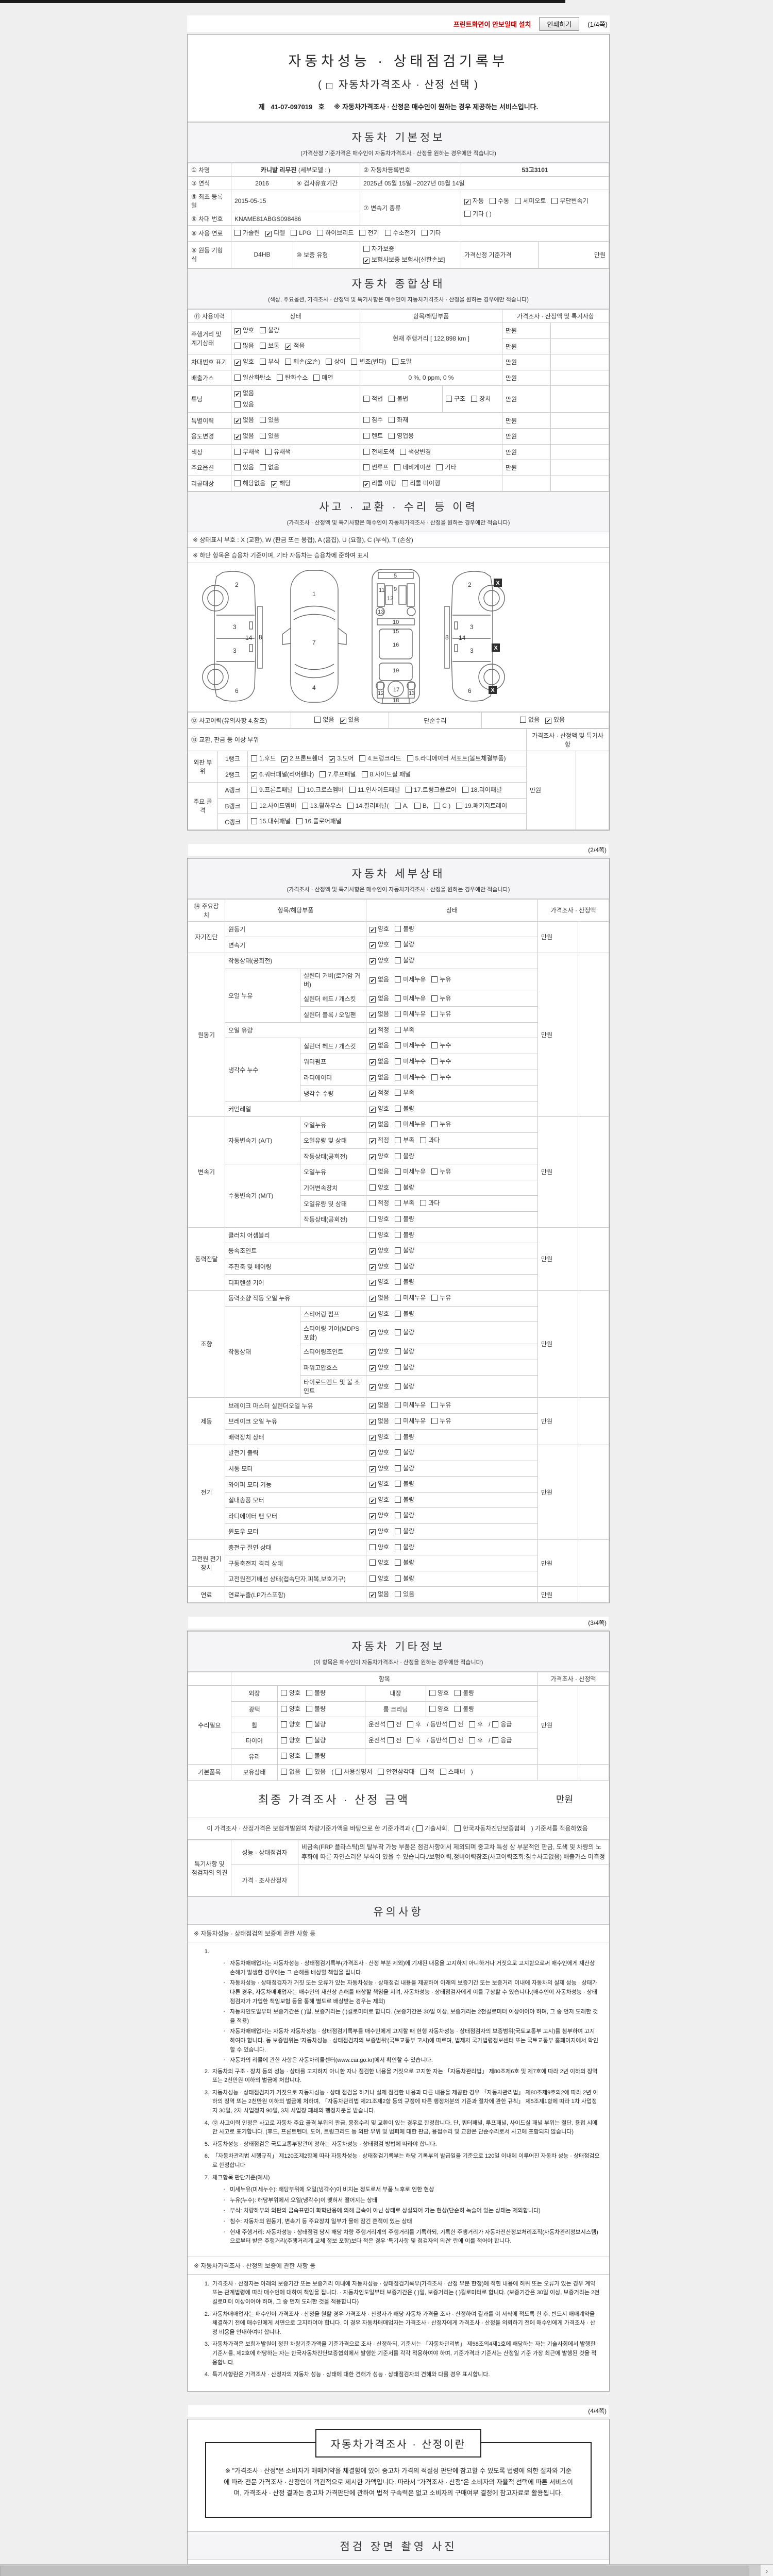 The height and width of the screenshot is (2576, 773). I want to click on svg-text: 16, so click(396, 645).